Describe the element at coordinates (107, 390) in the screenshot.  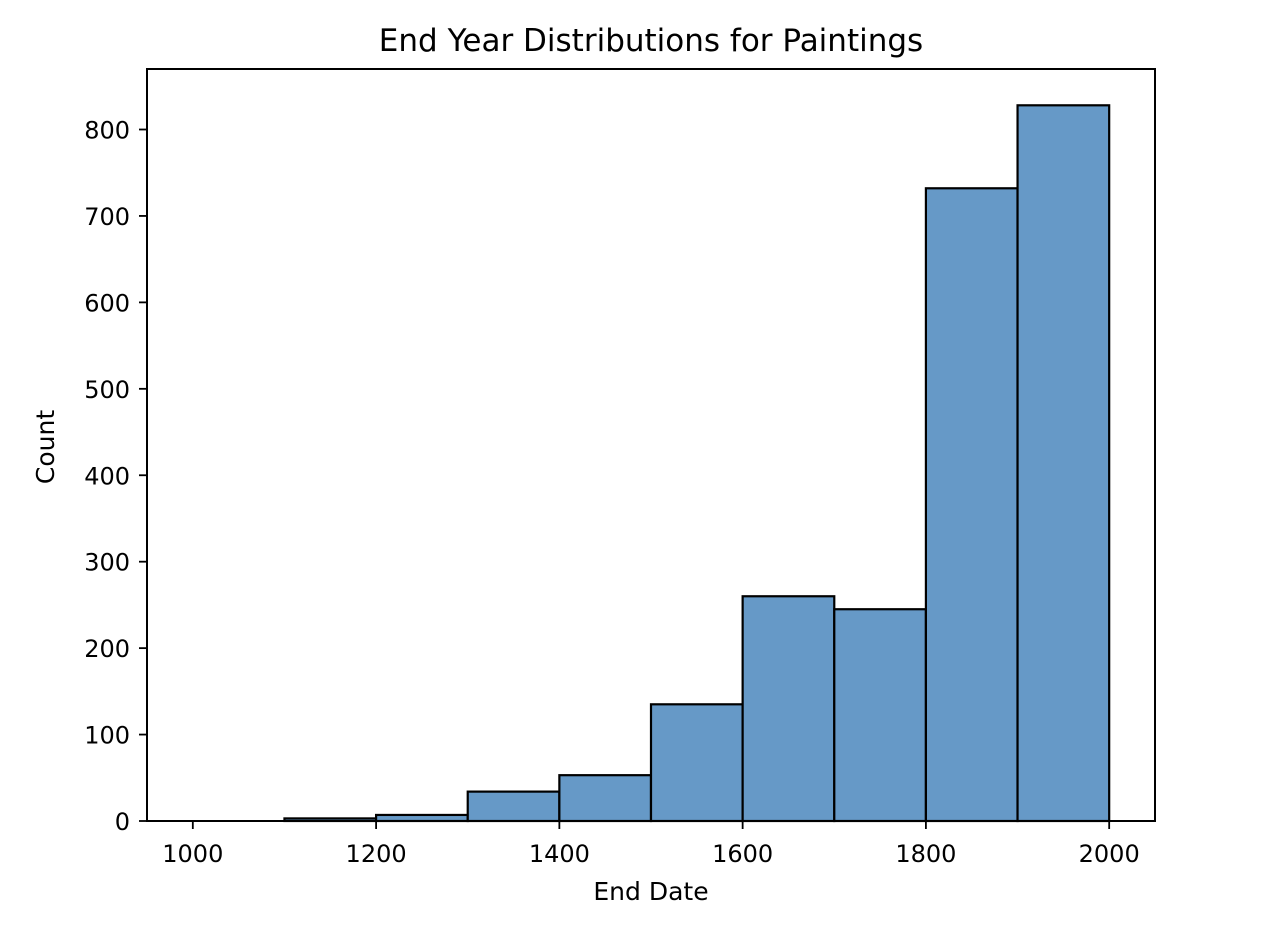
I see `y-tick-label: 500` at that location.